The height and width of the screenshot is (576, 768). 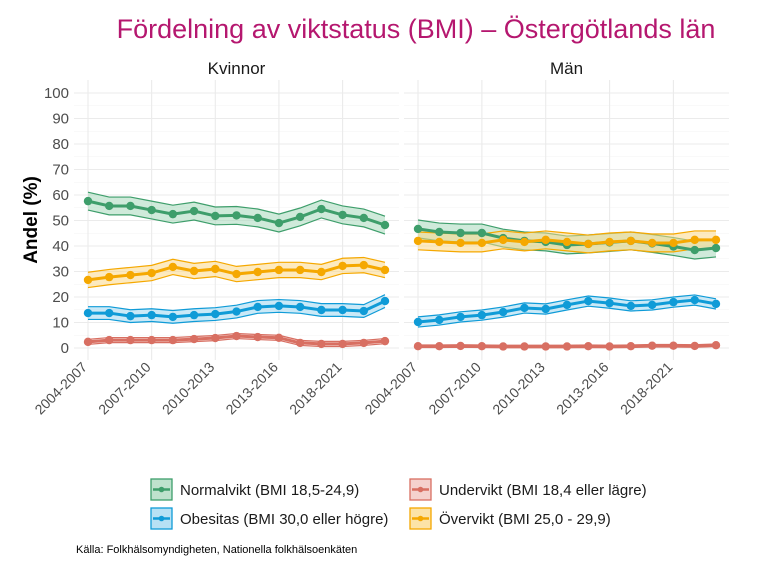 I want to click on legend-label: Övervikt (BMI 25,0 - 29,9), so click(x=525, y=519).